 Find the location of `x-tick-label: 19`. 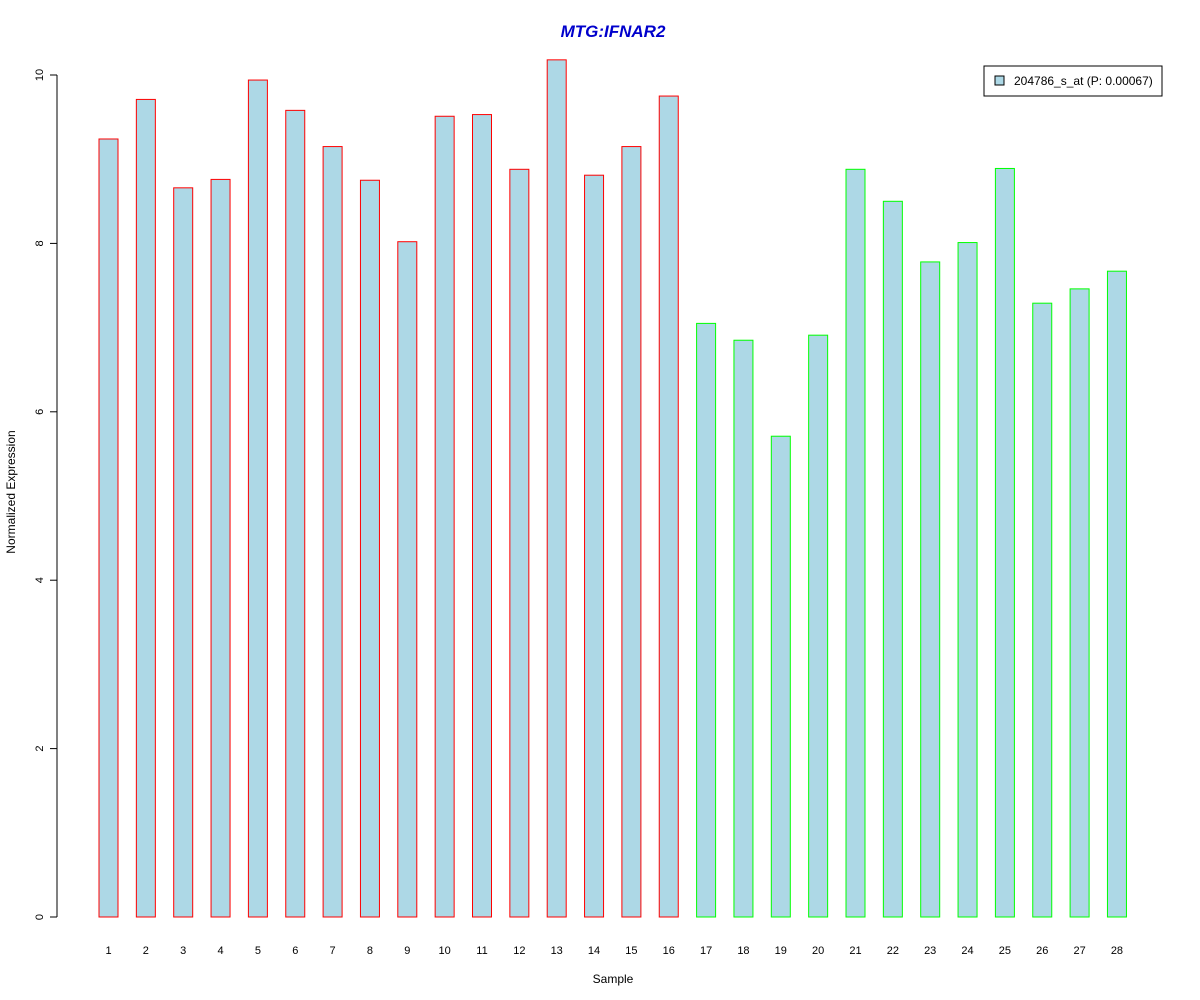

x-tick-label: 19 is located at coordinates (781, 951).